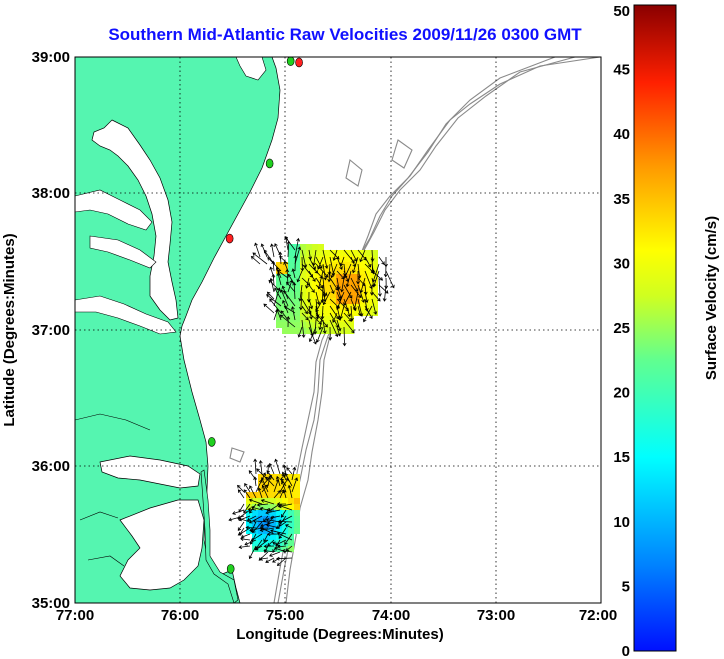 The image size is (724, 659). I want to click on delaware-bay, so click(251, 69).